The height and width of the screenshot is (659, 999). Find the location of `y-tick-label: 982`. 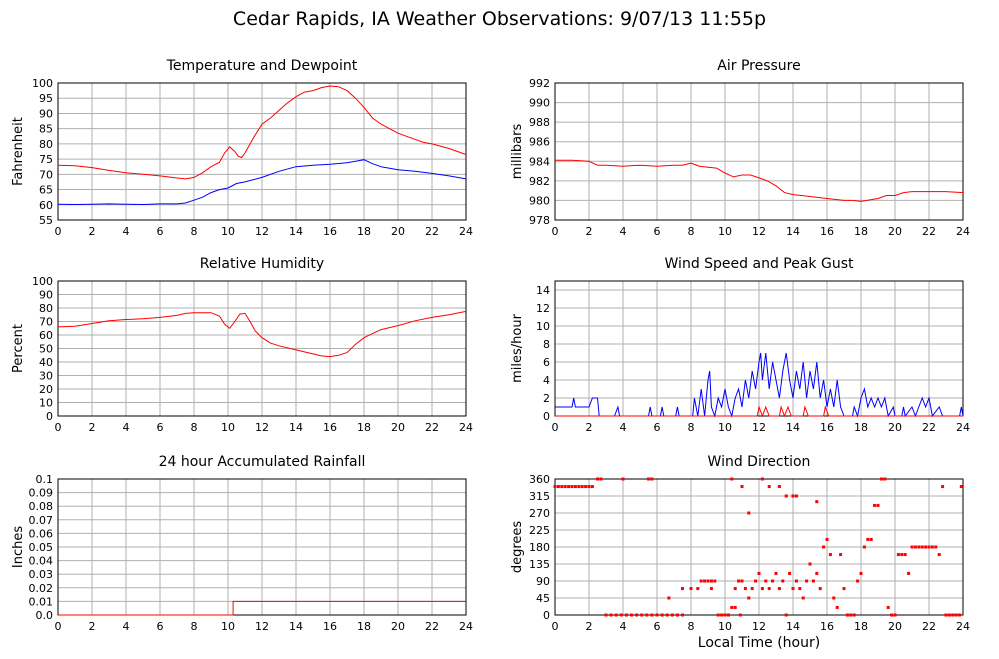

y-tick-label: 982 is located at coordinates (539, 181).